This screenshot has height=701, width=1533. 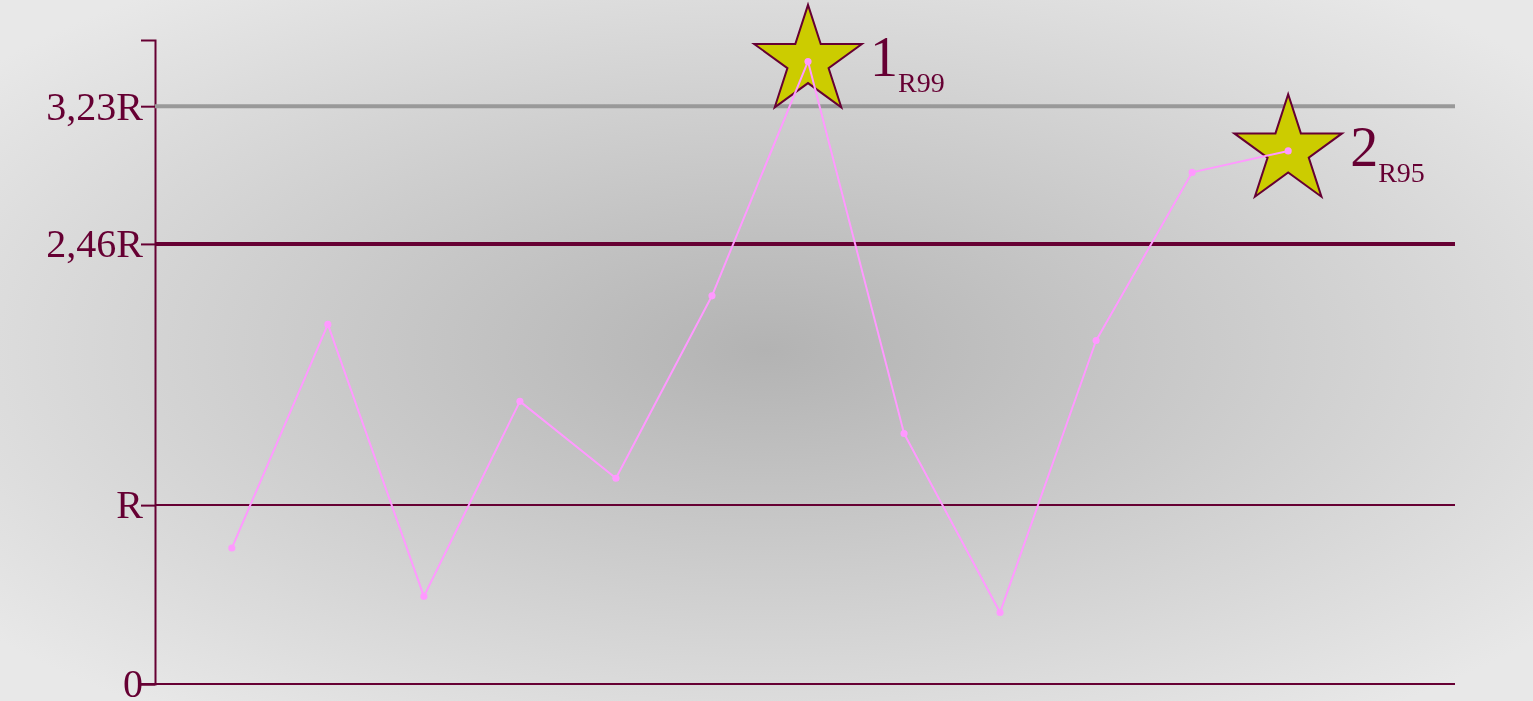 I want to click on y-tick-label: 3,23R, so click(x=95, y=106).